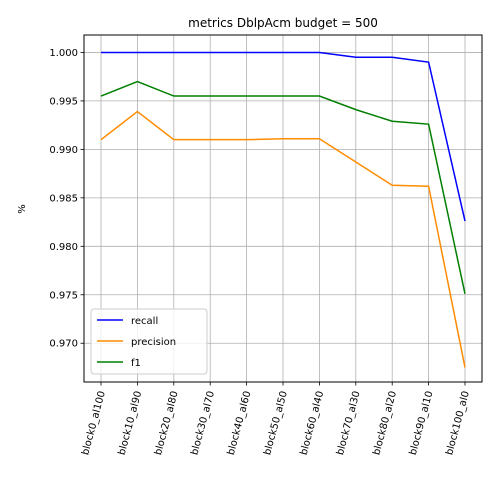 Image resolution: width=500 pixels, height=500 pixels. I want to click on x-tick-label: block50_al50, so click(276, 423).